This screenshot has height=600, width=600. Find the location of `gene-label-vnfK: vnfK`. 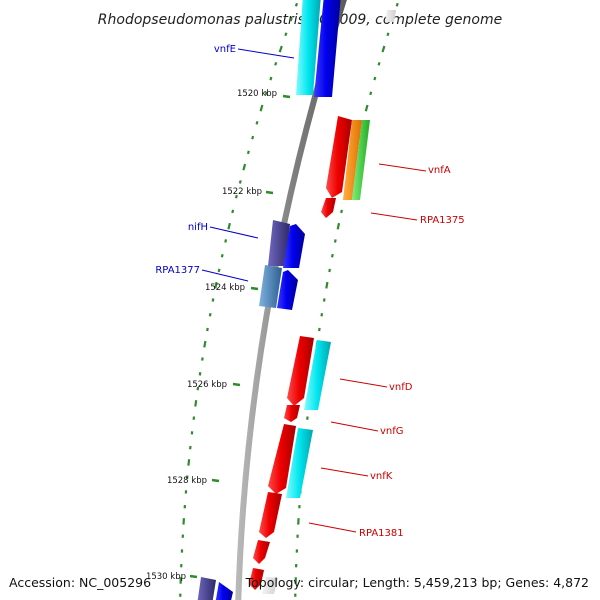

gene-label-vnfK: vnfK is located at coordinates (381, 476).